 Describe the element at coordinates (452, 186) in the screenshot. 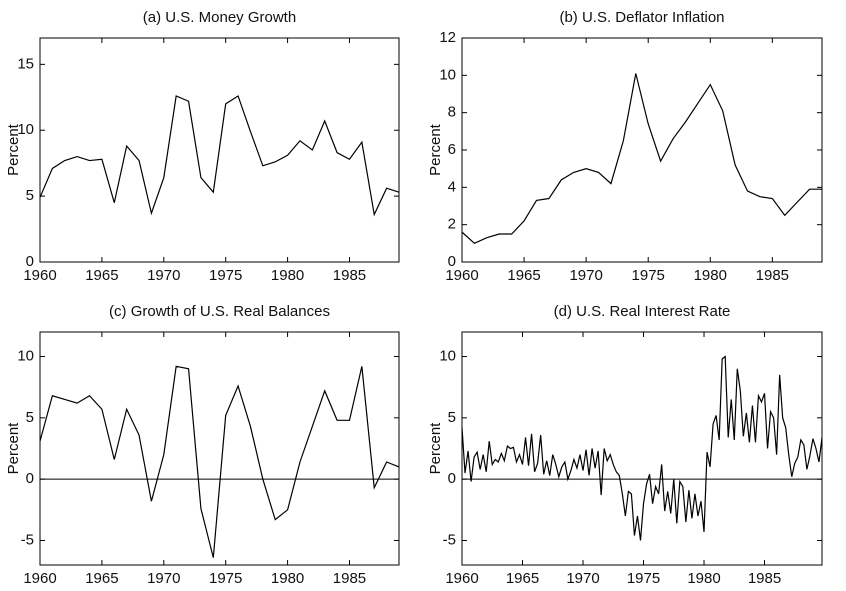

I see `y-tick-label: 4` at that location.